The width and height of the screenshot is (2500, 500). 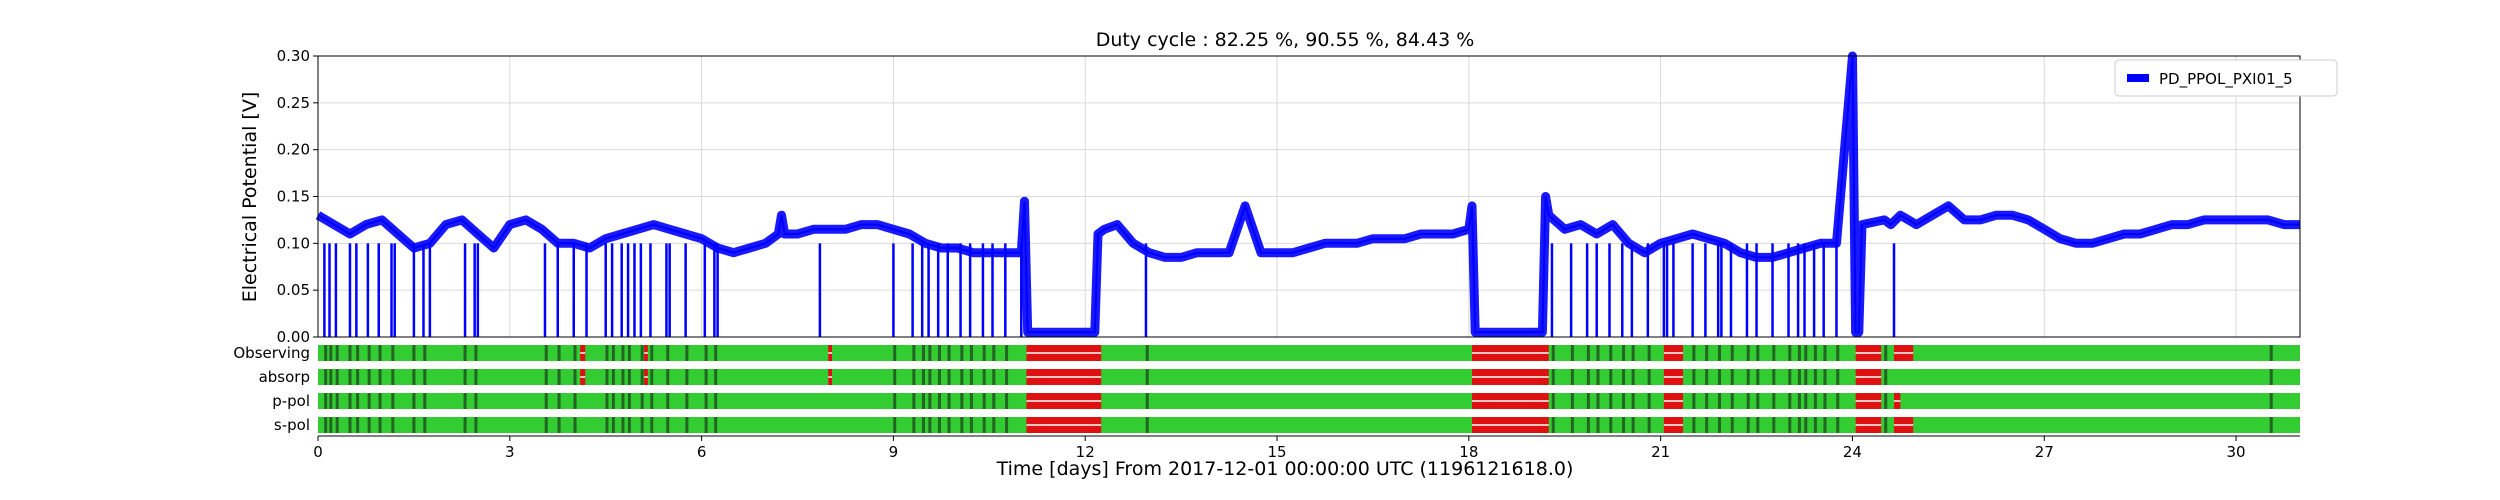 What do you see at coordinates (1286, 401) in the screenshot?
I see `state-bar-row: p-pol` at bounding box center [1286, 401].